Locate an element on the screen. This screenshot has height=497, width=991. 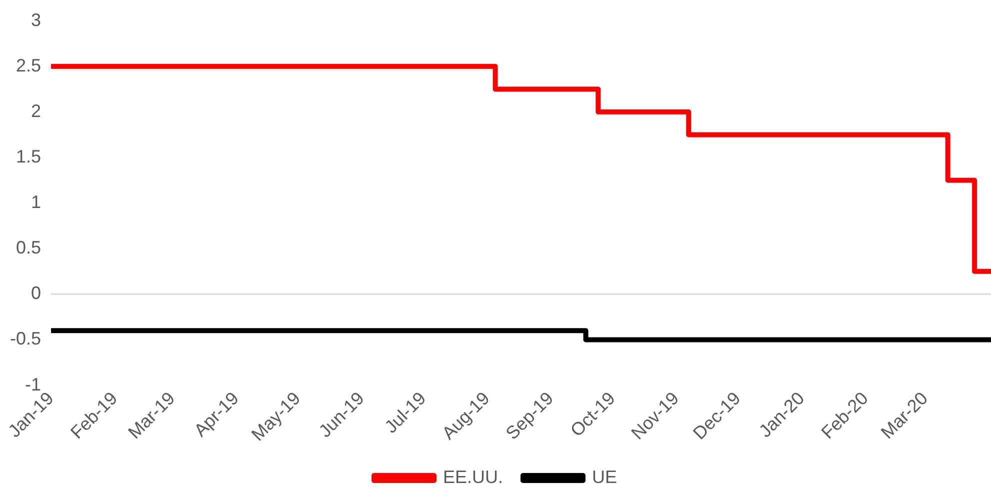
y-tick-label: 0.5 is located at coordinates (29, 248).